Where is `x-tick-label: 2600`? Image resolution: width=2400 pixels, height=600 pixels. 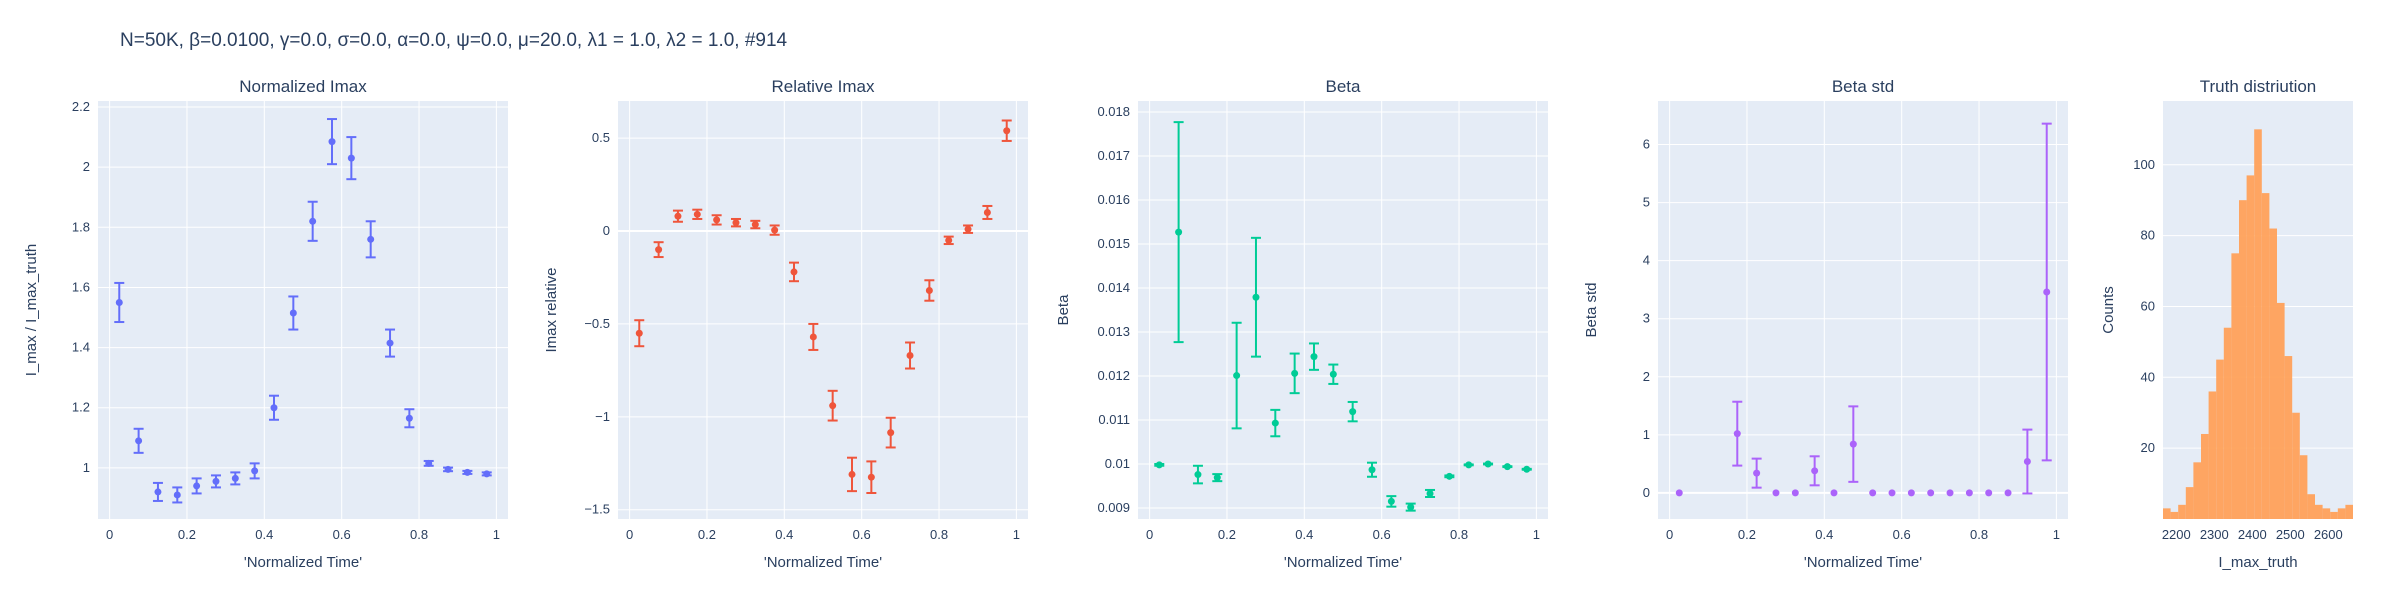 x-tick-label: 2600 is located at coordinates (2328, 534).